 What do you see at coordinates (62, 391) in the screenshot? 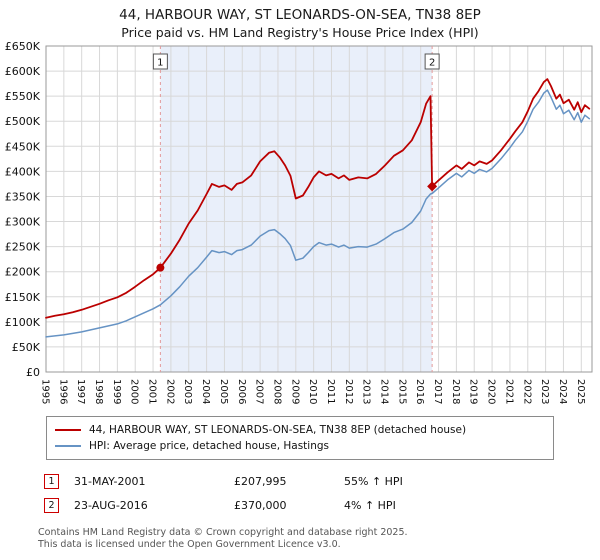
I see `svg-text: 1996` at bounding box center [62, 391].